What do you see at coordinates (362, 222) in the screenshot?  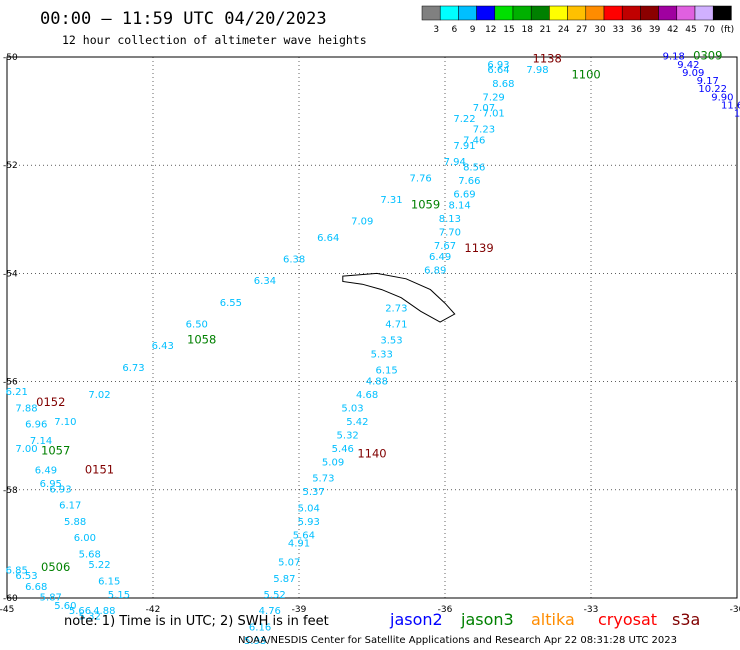 I see `swh-value: 7.09` at bounding box center [362, 222].